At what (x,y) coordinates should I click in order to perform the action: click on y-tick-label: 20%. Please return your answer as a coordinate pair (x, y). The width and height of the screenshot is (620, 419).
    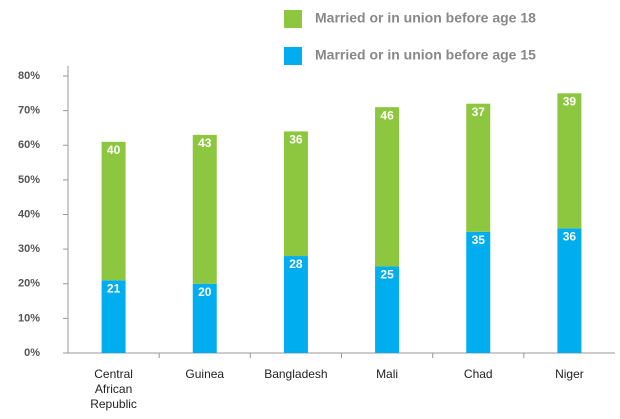
    Looking at the image, I should click on (29, 284).